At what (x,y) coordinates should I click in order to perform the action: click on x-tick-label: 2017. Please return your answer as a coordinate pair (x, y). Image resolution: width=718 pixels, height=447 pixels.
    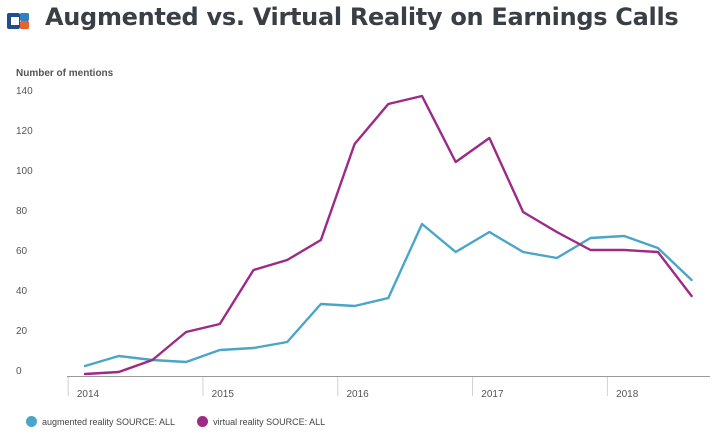
    Looking at the image, I should click on (492, 394).